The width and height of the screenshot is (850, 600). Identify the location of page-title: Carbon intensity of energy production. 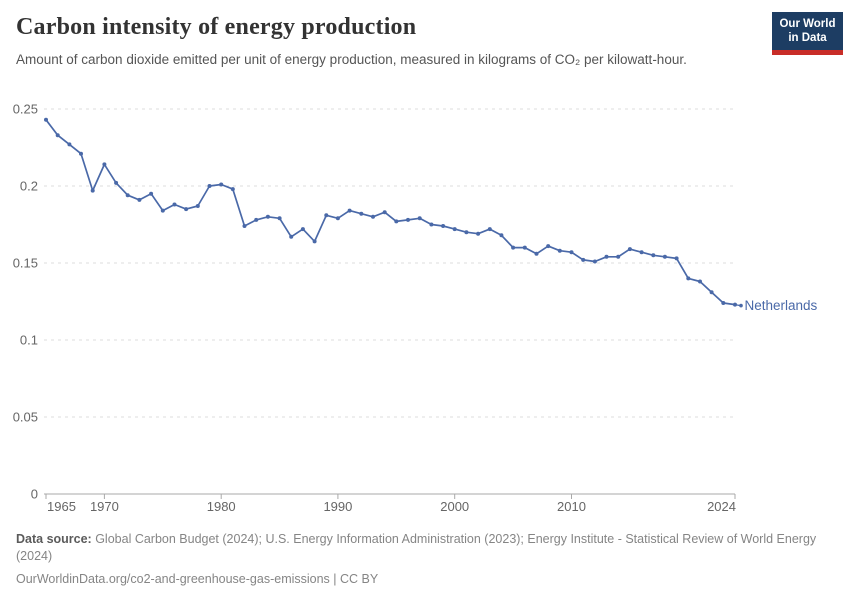
(216, 27).